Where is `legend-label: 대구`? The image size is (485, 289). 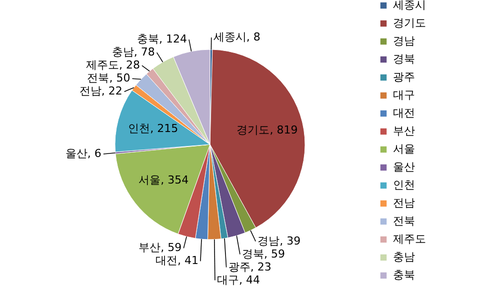 legend-label: 대구 is located at coordinates (404, 95).